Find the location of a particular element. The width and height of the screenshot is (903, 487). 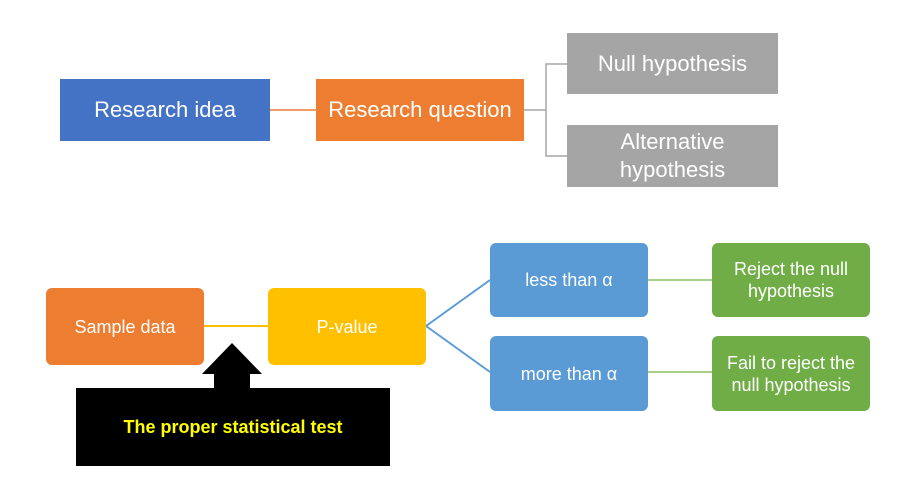

research-idea-box: Research idea is located at coordinates (165, 110).